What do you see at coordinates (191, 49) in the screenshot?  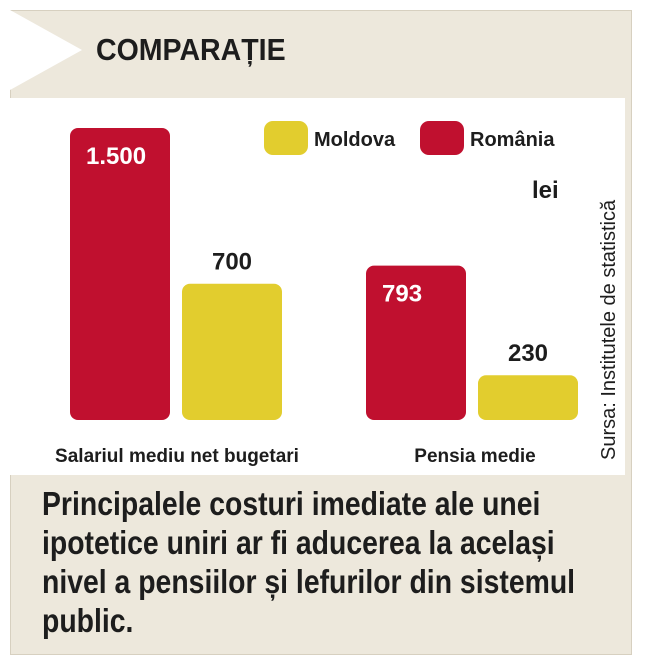 I see `page-title: COMPARAȚIE` at bounding box center [191, 49].